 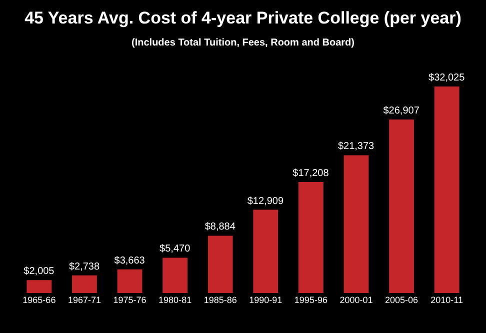 What do you see at coordinates (311, 300) in the screenshot?
I see `x-tick-label: 1995-96` at bounding box center [311, 300].